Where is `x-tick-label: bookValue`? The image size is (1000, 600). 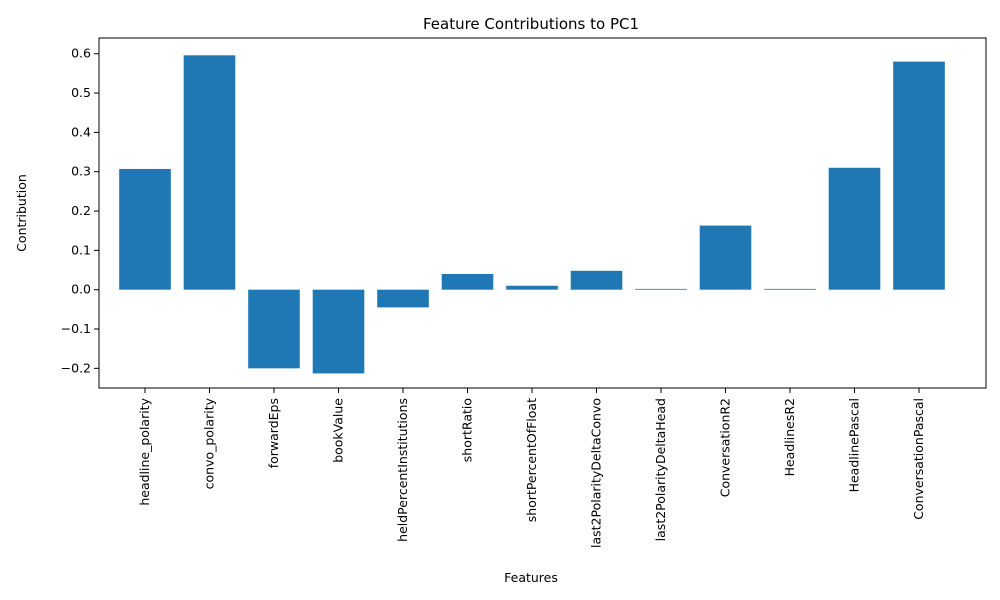
x-tick-label: bookValue is located at coordinates (338, 430).